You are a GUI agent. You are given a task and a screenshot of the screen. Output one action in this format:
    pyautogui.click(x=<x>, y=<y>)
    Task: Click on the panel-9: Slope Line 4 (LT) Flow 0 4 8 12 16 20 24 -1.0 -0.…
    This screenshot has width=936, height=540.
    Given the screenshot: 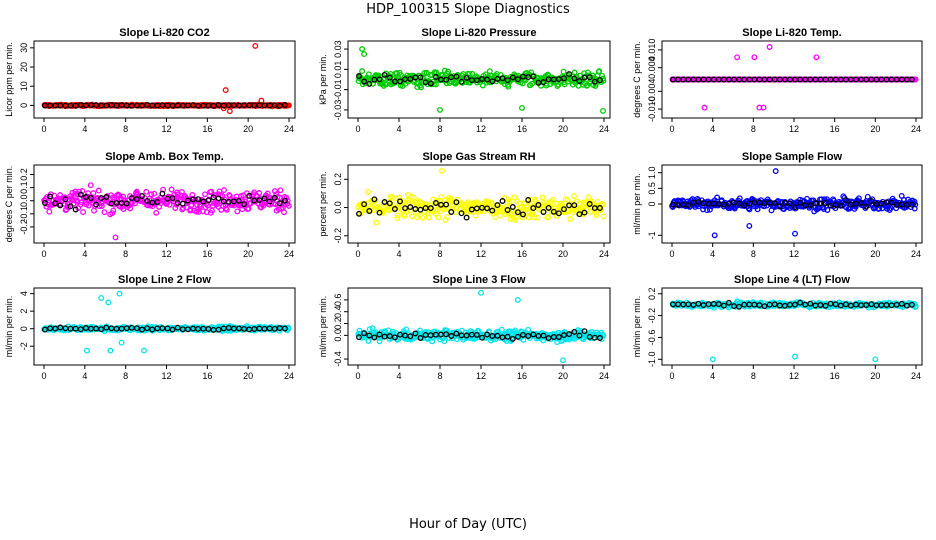 What is the action you would take?
    pyautogui.click(x=777, y=327)
    